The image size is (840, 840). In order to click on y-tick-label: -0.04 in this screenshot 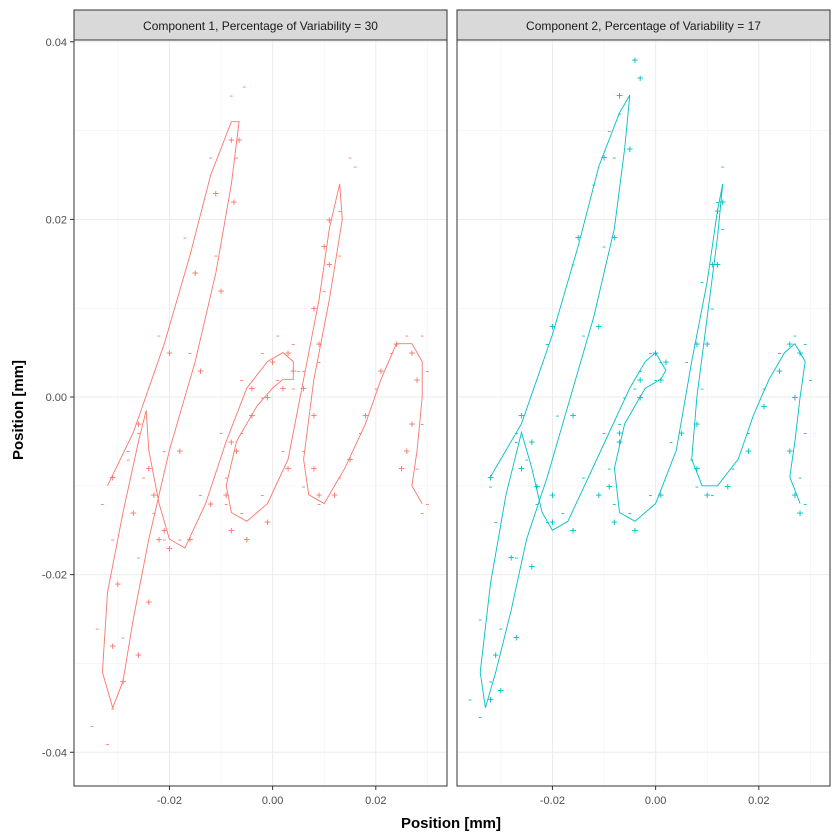, I will do `click(54, 753)`.